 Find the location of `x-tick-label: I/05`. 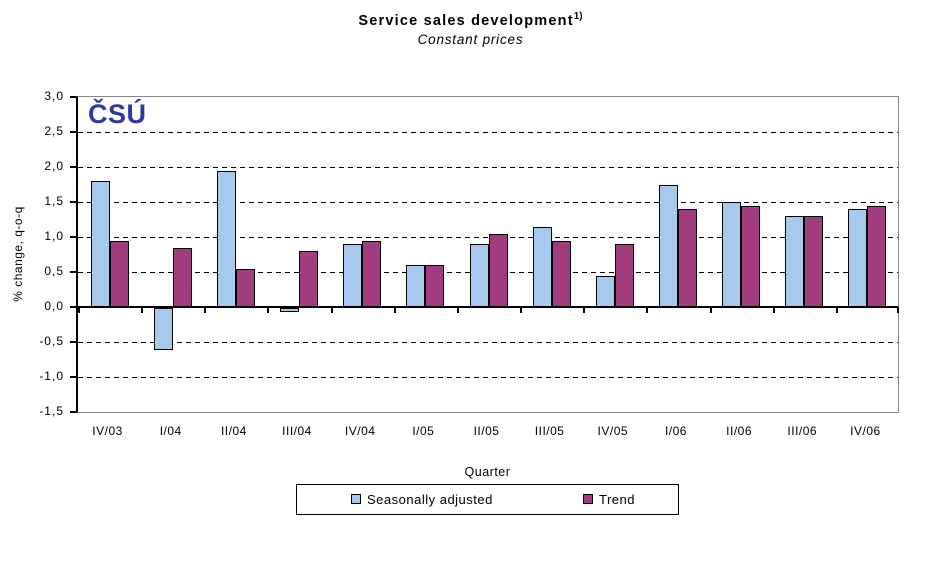

x-tick-label: I/05 is located at coordinates (423, 431).